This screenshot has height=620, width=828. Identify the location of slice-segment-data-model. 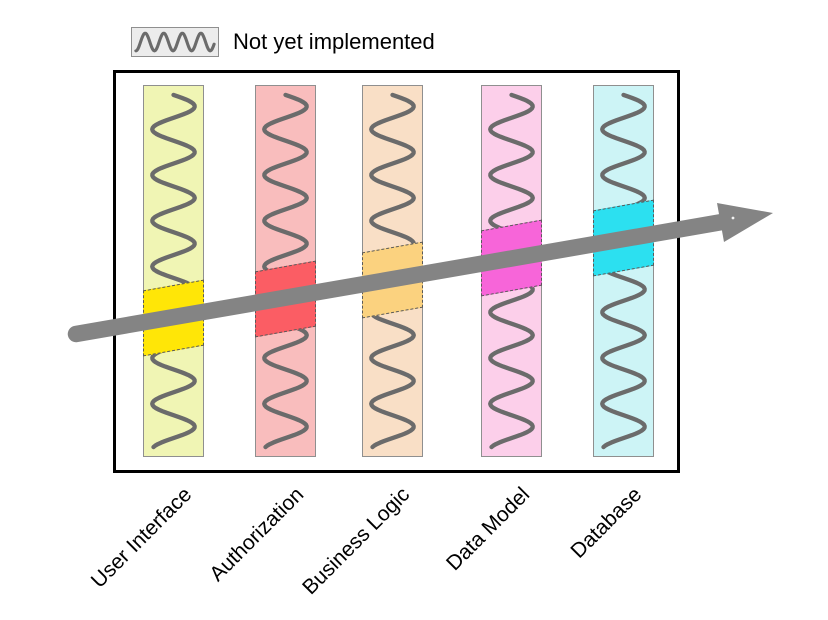
(511, 258).